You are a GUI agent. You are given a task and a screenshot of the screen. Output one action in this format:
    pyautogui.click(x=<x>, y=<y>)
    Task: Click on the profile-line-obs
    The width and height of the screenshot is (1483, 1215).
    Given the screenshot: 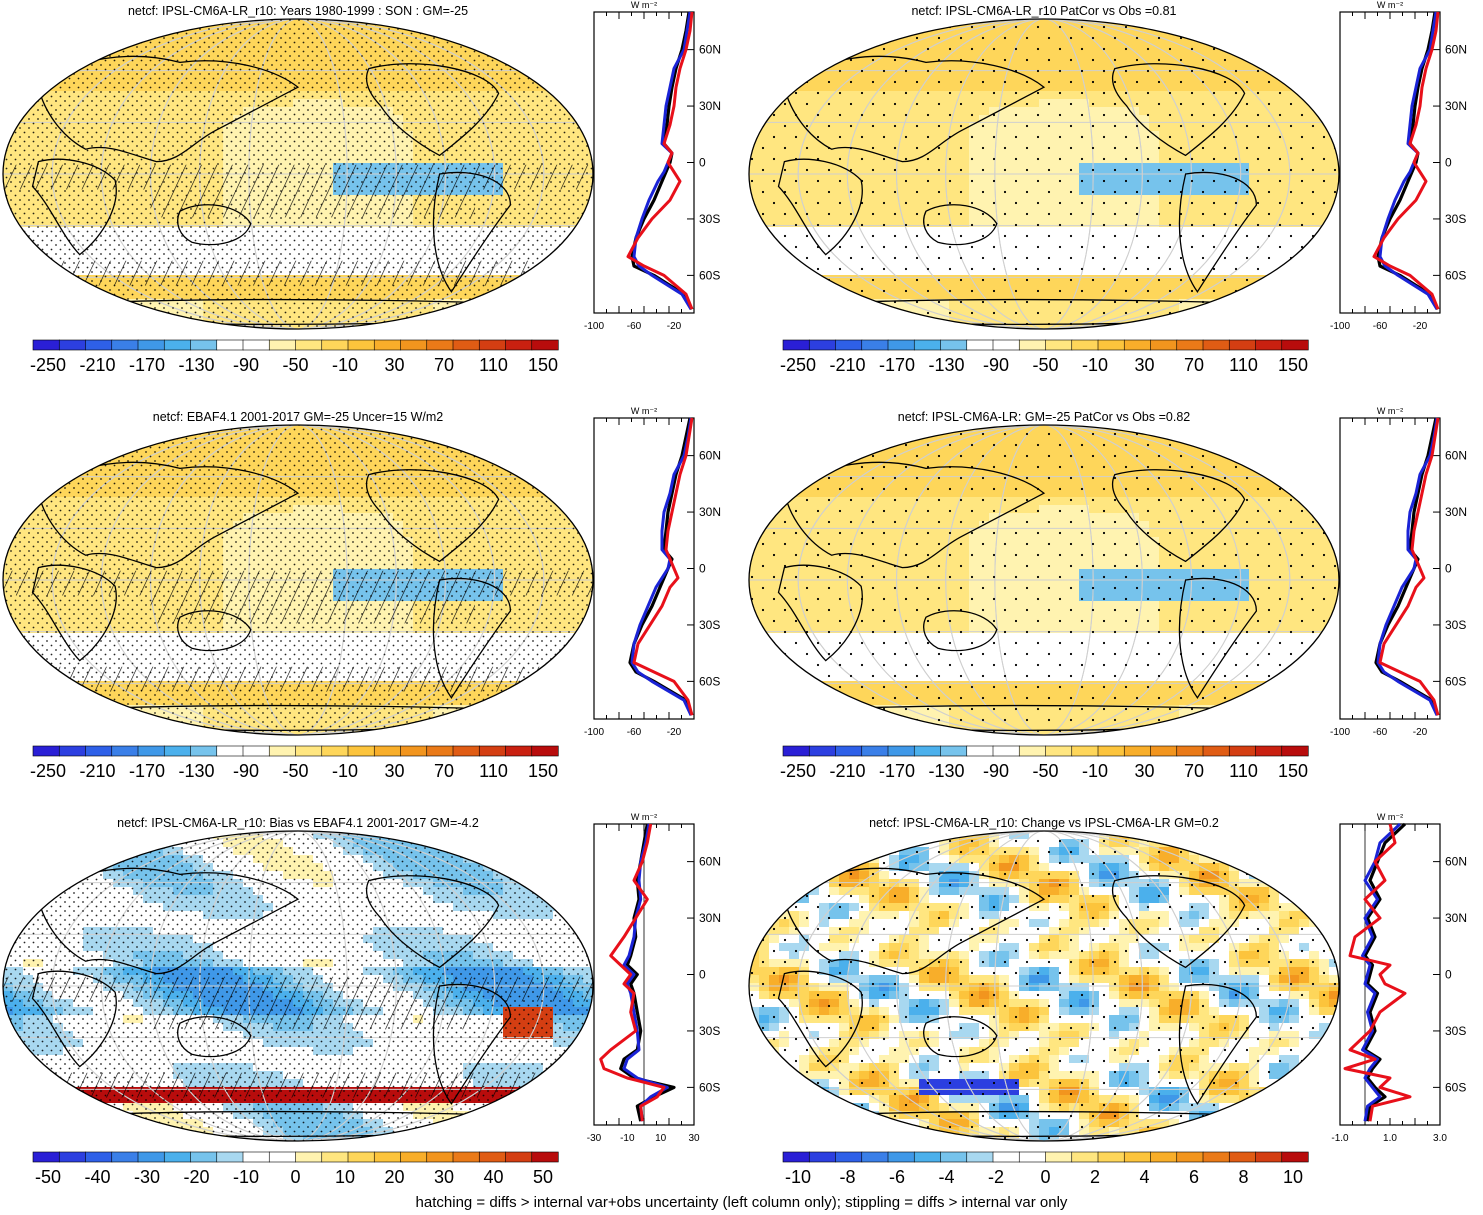 What is the action you would take?
    pyautogui.click(x=1409, y=566)
    